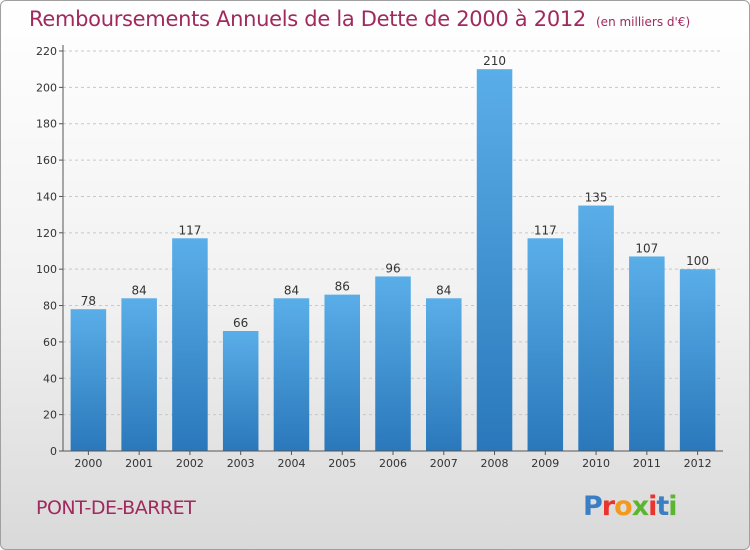  I want to click on y-tick-label: 0, so click(53, 451).